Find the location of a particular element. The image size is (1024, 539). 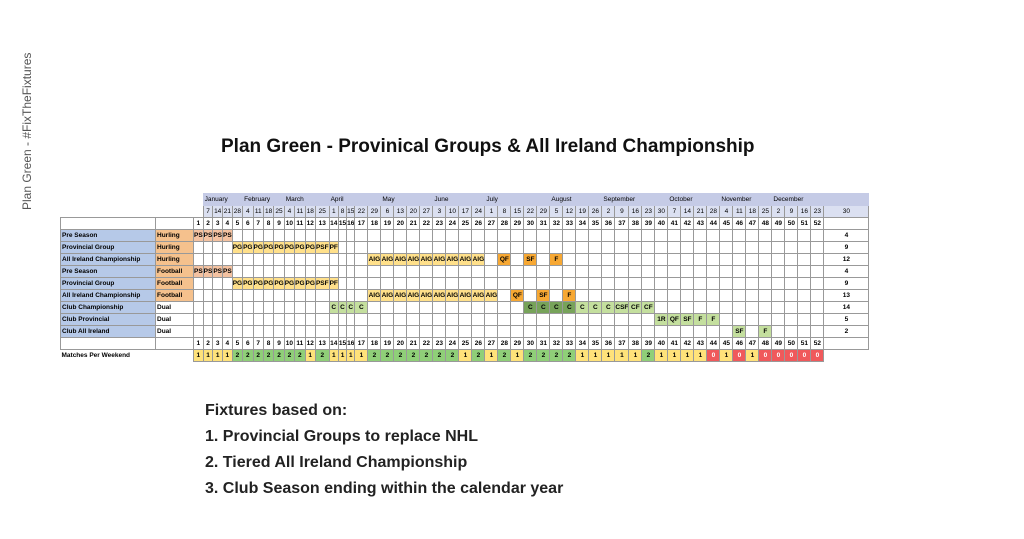

week-number: 28 is located at coordinates (504, 344).